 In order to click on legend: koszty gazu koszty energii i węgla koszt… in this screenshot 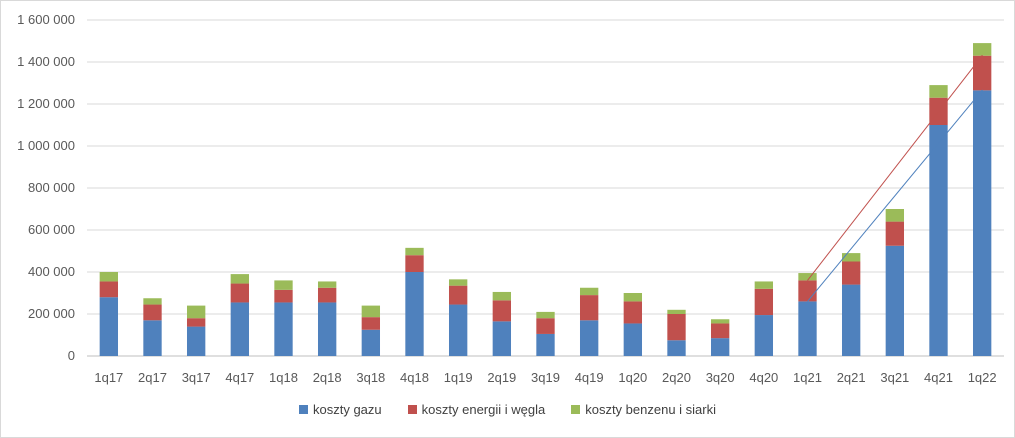, I will do `click(507, 409)`.